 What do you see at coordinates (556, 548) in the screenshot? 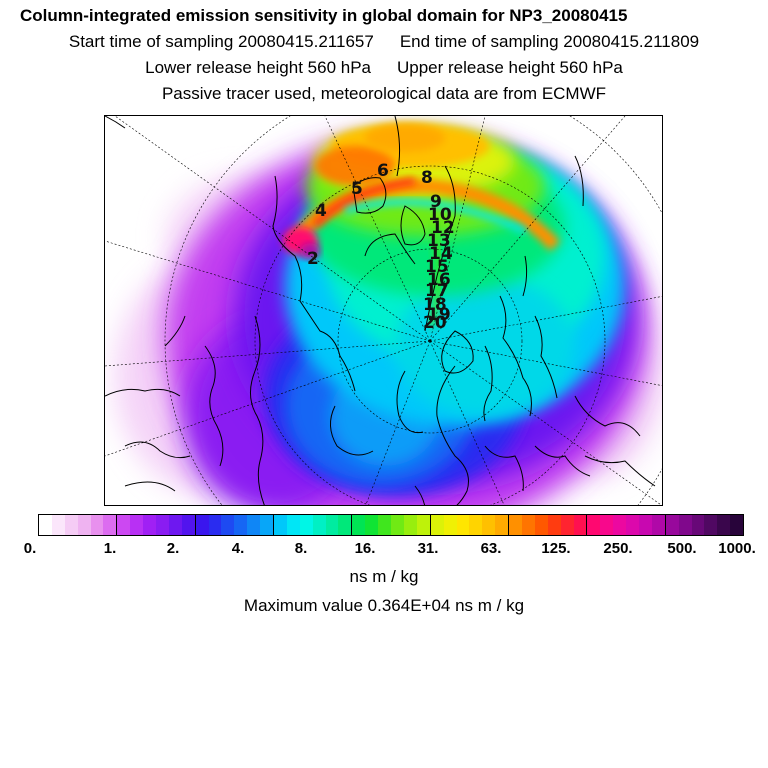
I see `tick-label: 125.` at bounding box center [556, 548].